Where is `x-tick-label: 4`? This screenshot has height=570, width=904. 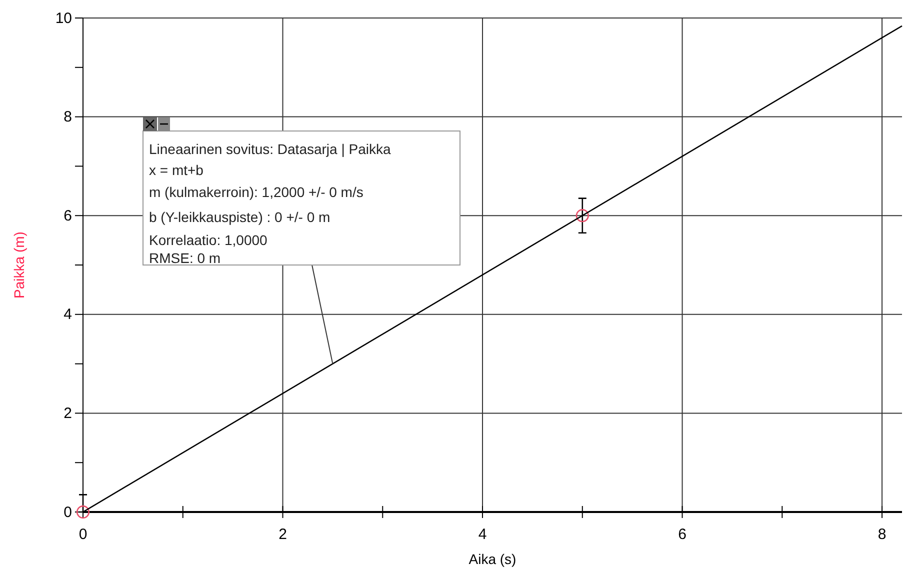
x-tick-label: 4 is located at coordinates (482, 534).